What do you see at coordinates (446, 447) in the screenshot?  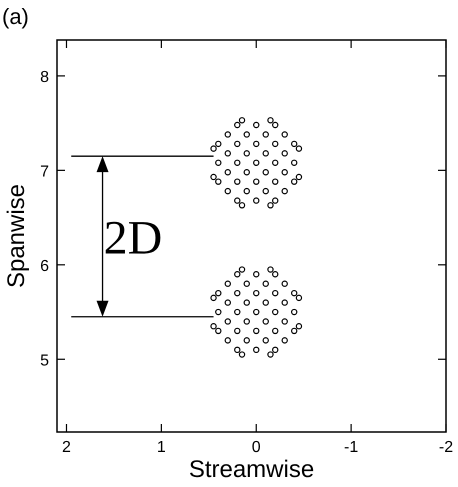 I see `x-tick-label: -2` at bounding box center [446, 447].